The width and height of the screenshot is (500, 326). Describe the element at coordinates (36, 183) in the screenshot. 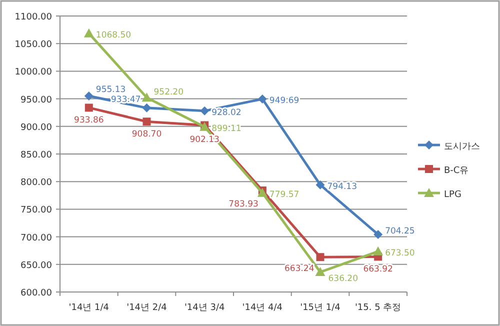

I see `y-tick-label: 800.00` at that location.